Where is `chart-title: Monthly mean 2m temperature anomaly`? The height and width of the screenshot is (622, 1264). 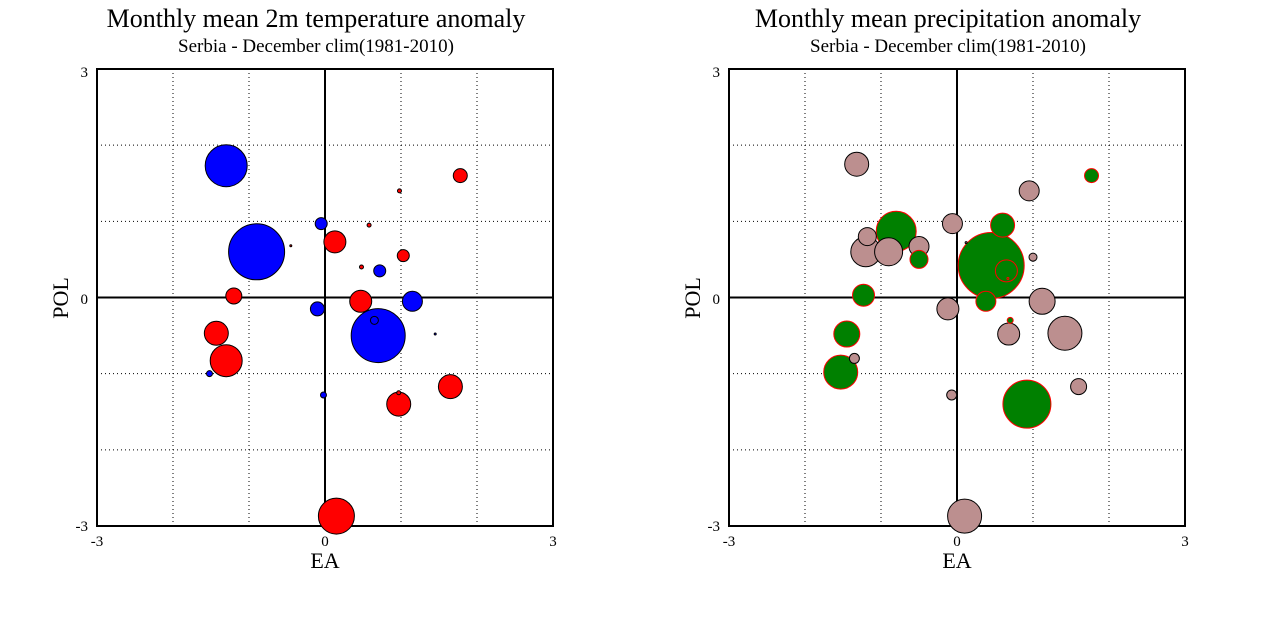 chart-title: Monthly mean 2m temperature anomaly is located at coordinates (316, 18).